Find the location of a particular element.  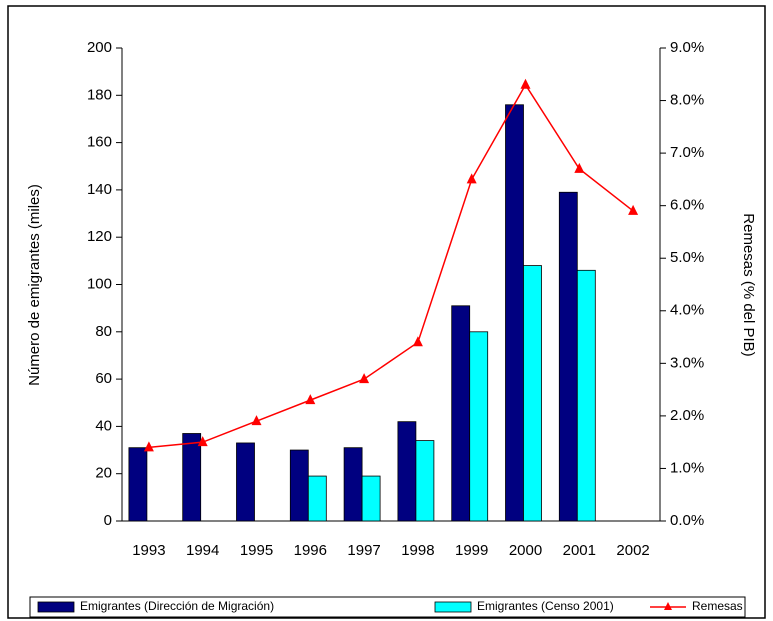

x-tick-label: 1997 is located at coordinates (363, 550).